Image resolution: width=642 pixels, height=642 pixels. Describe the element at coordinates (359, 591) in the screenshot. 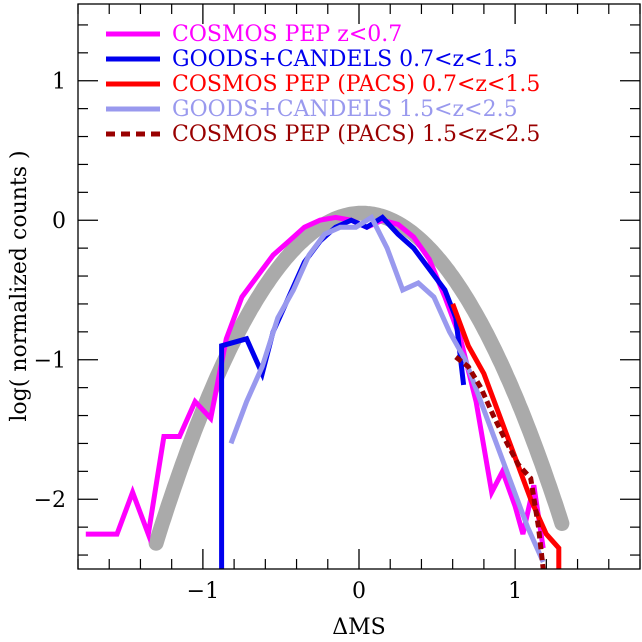

I see `x-tick-label: 0` at that location.